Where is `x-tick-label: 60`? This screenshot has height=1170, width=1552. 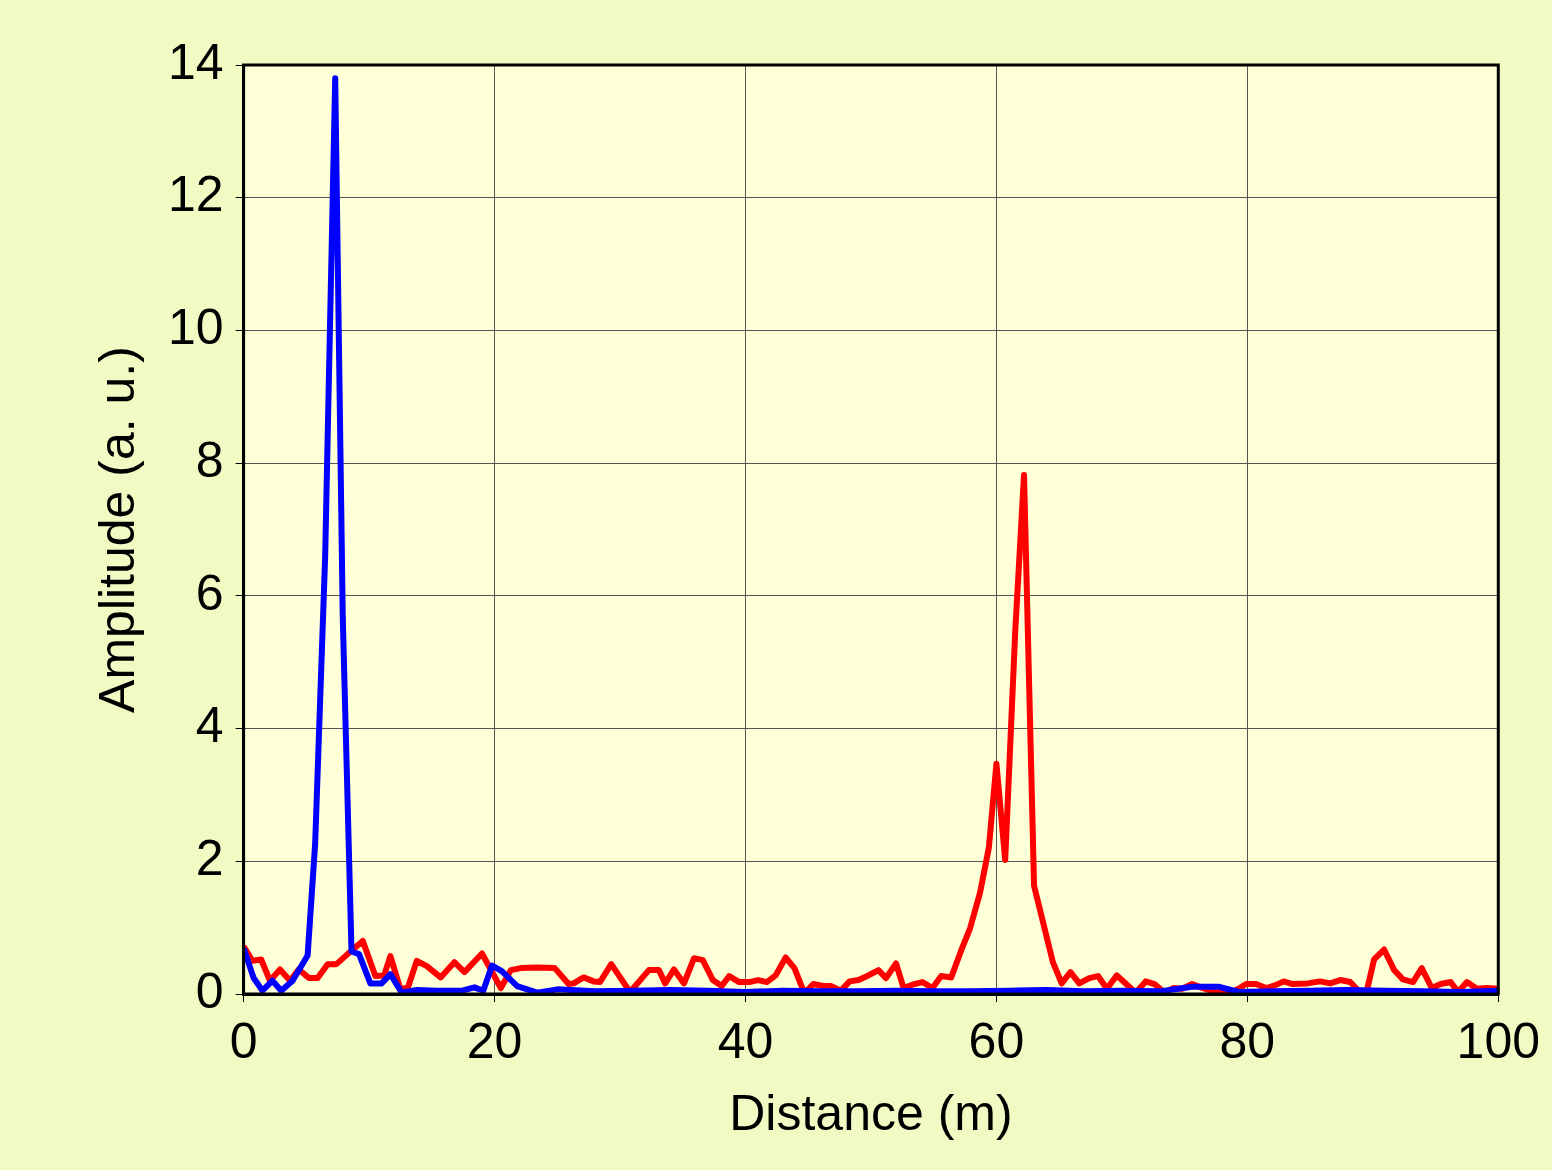
x-tick-label: 60 is located at coordinates (996, 1040).